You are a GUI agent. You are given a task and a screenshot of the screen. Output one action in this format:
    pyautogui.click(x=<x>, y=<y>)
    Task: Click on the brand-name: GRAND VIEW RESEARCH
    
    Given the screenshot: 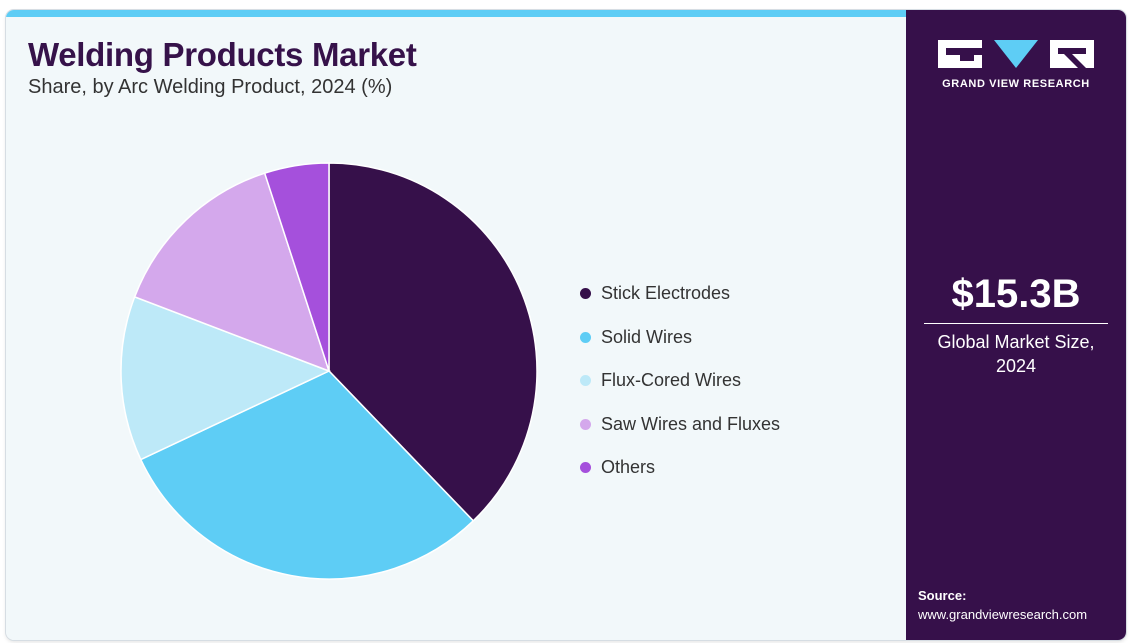 What is the action you would take?
    pyautogui.click(x=1016, y=84)
    